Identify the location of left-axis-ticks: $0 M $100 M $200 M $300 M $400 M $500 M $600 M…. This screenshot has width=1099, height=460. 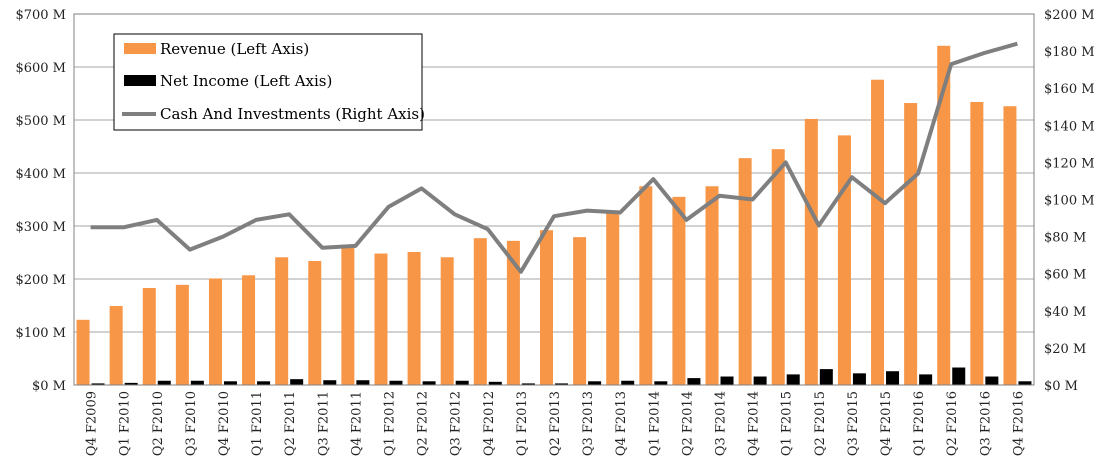
(40, 201).